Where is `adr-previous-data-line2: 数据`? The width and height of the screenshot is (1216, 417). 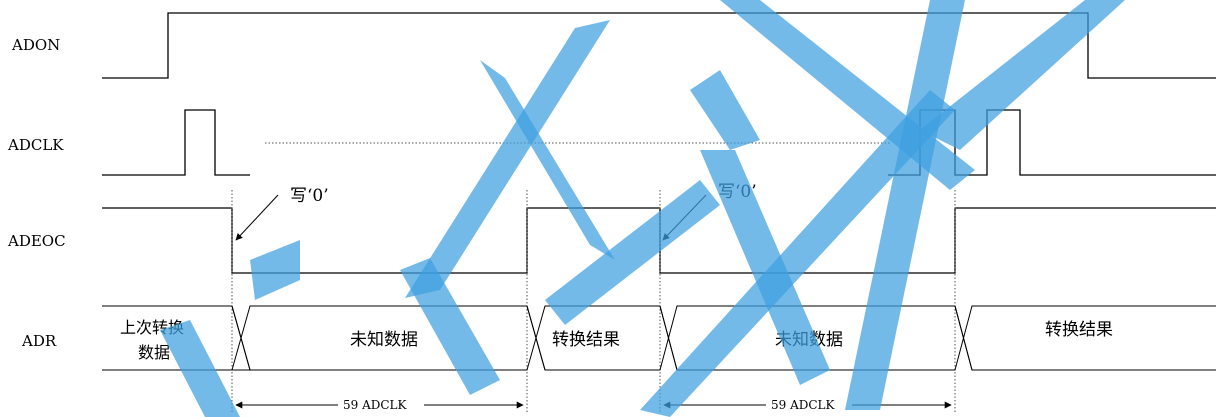
adr-previous-data-line2: 数据 is located at coordinates (154, 352).